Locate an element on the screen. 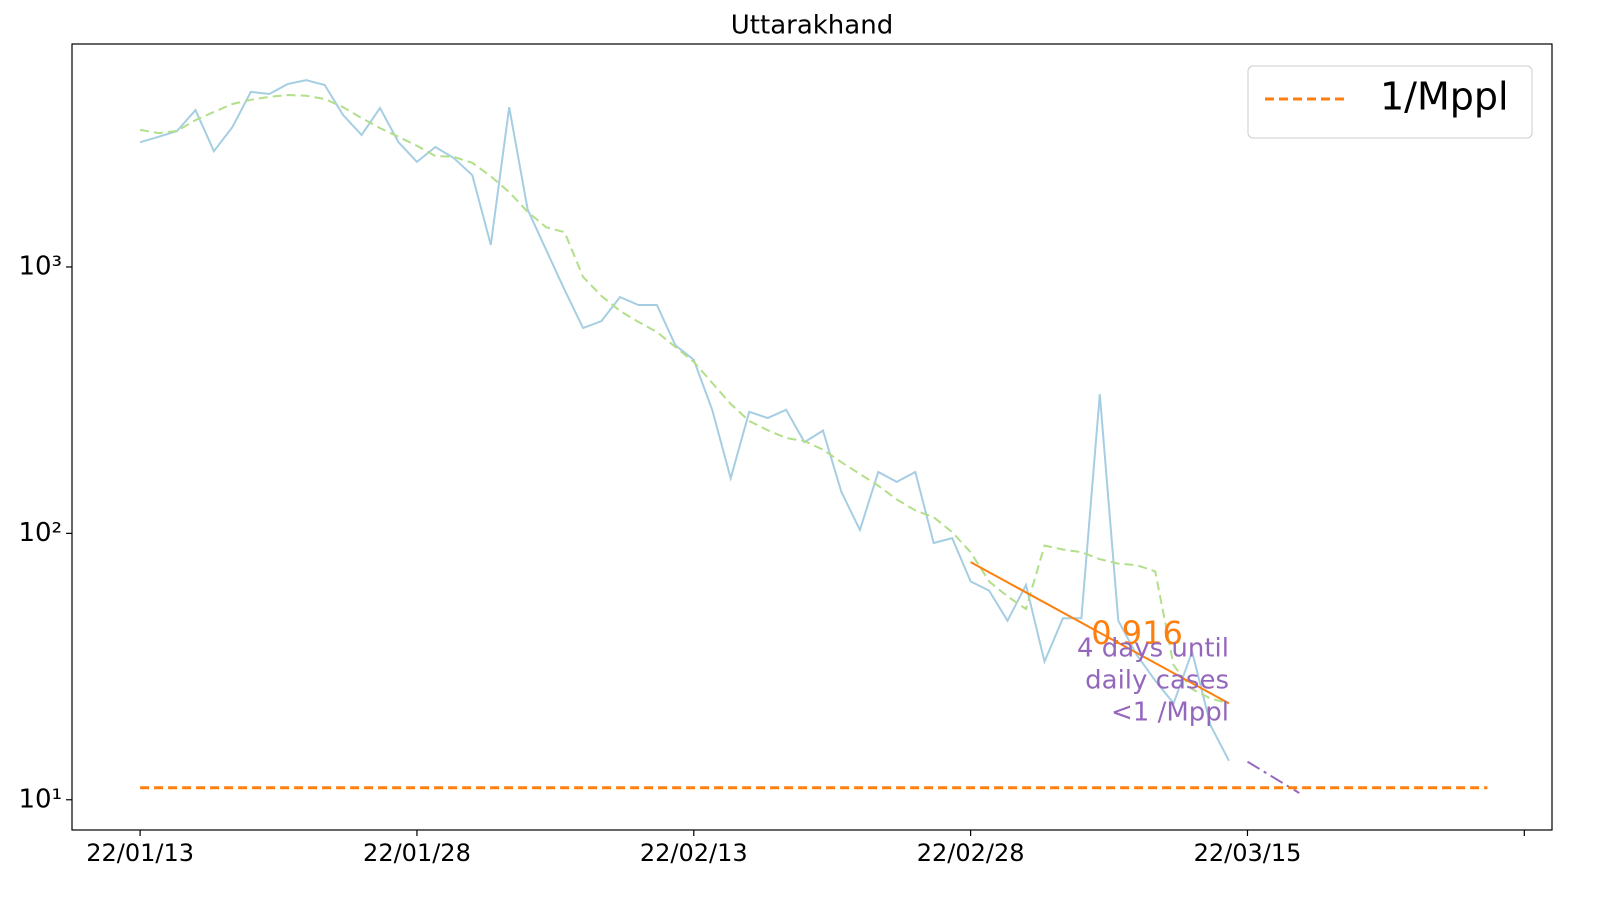 This screenshot has height=900, width=1600. x-tick-label: 22/03/15 is located at coordinates (1248, 853).